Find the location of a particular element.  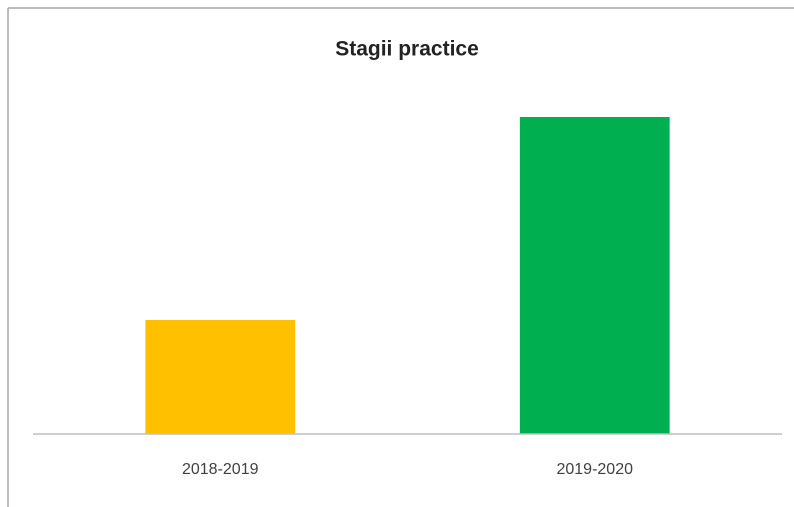

x-tick-label: 2018-2019 is located at coordinates (220, 469).